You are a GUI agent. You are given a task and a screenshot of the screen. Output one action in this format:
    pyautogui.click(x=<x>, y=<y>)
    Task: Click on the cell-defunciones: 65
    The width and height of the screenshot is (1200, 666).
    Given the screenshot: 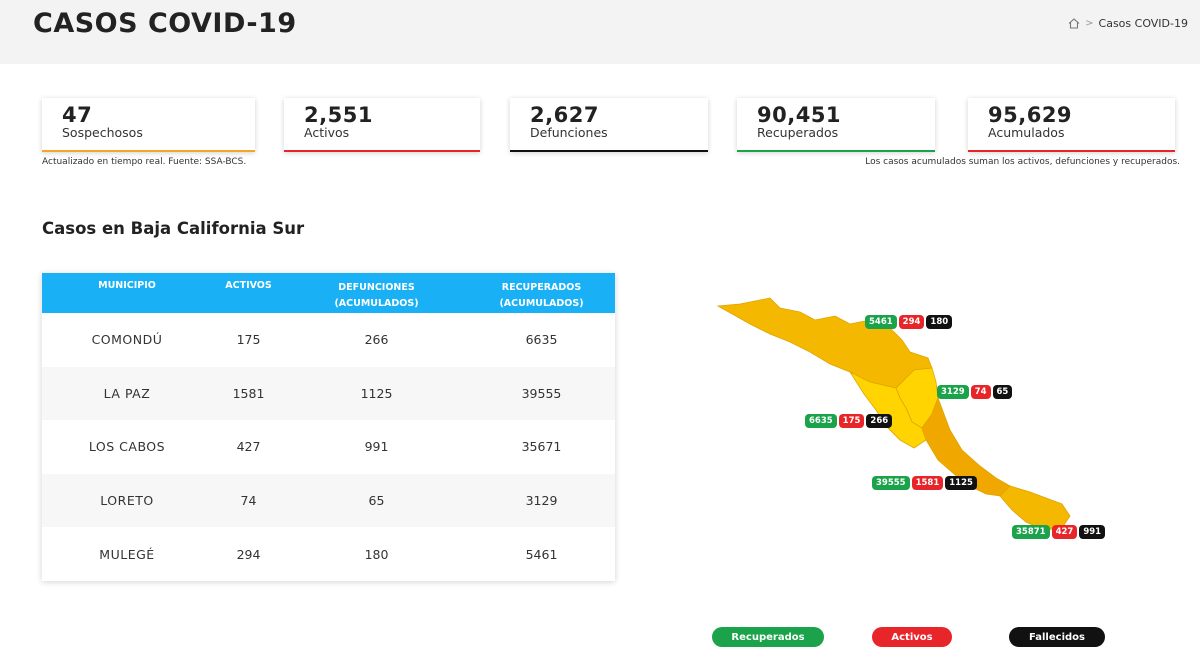 What is the action you would take?
    pyautogui.click(x=376, y=501)
    